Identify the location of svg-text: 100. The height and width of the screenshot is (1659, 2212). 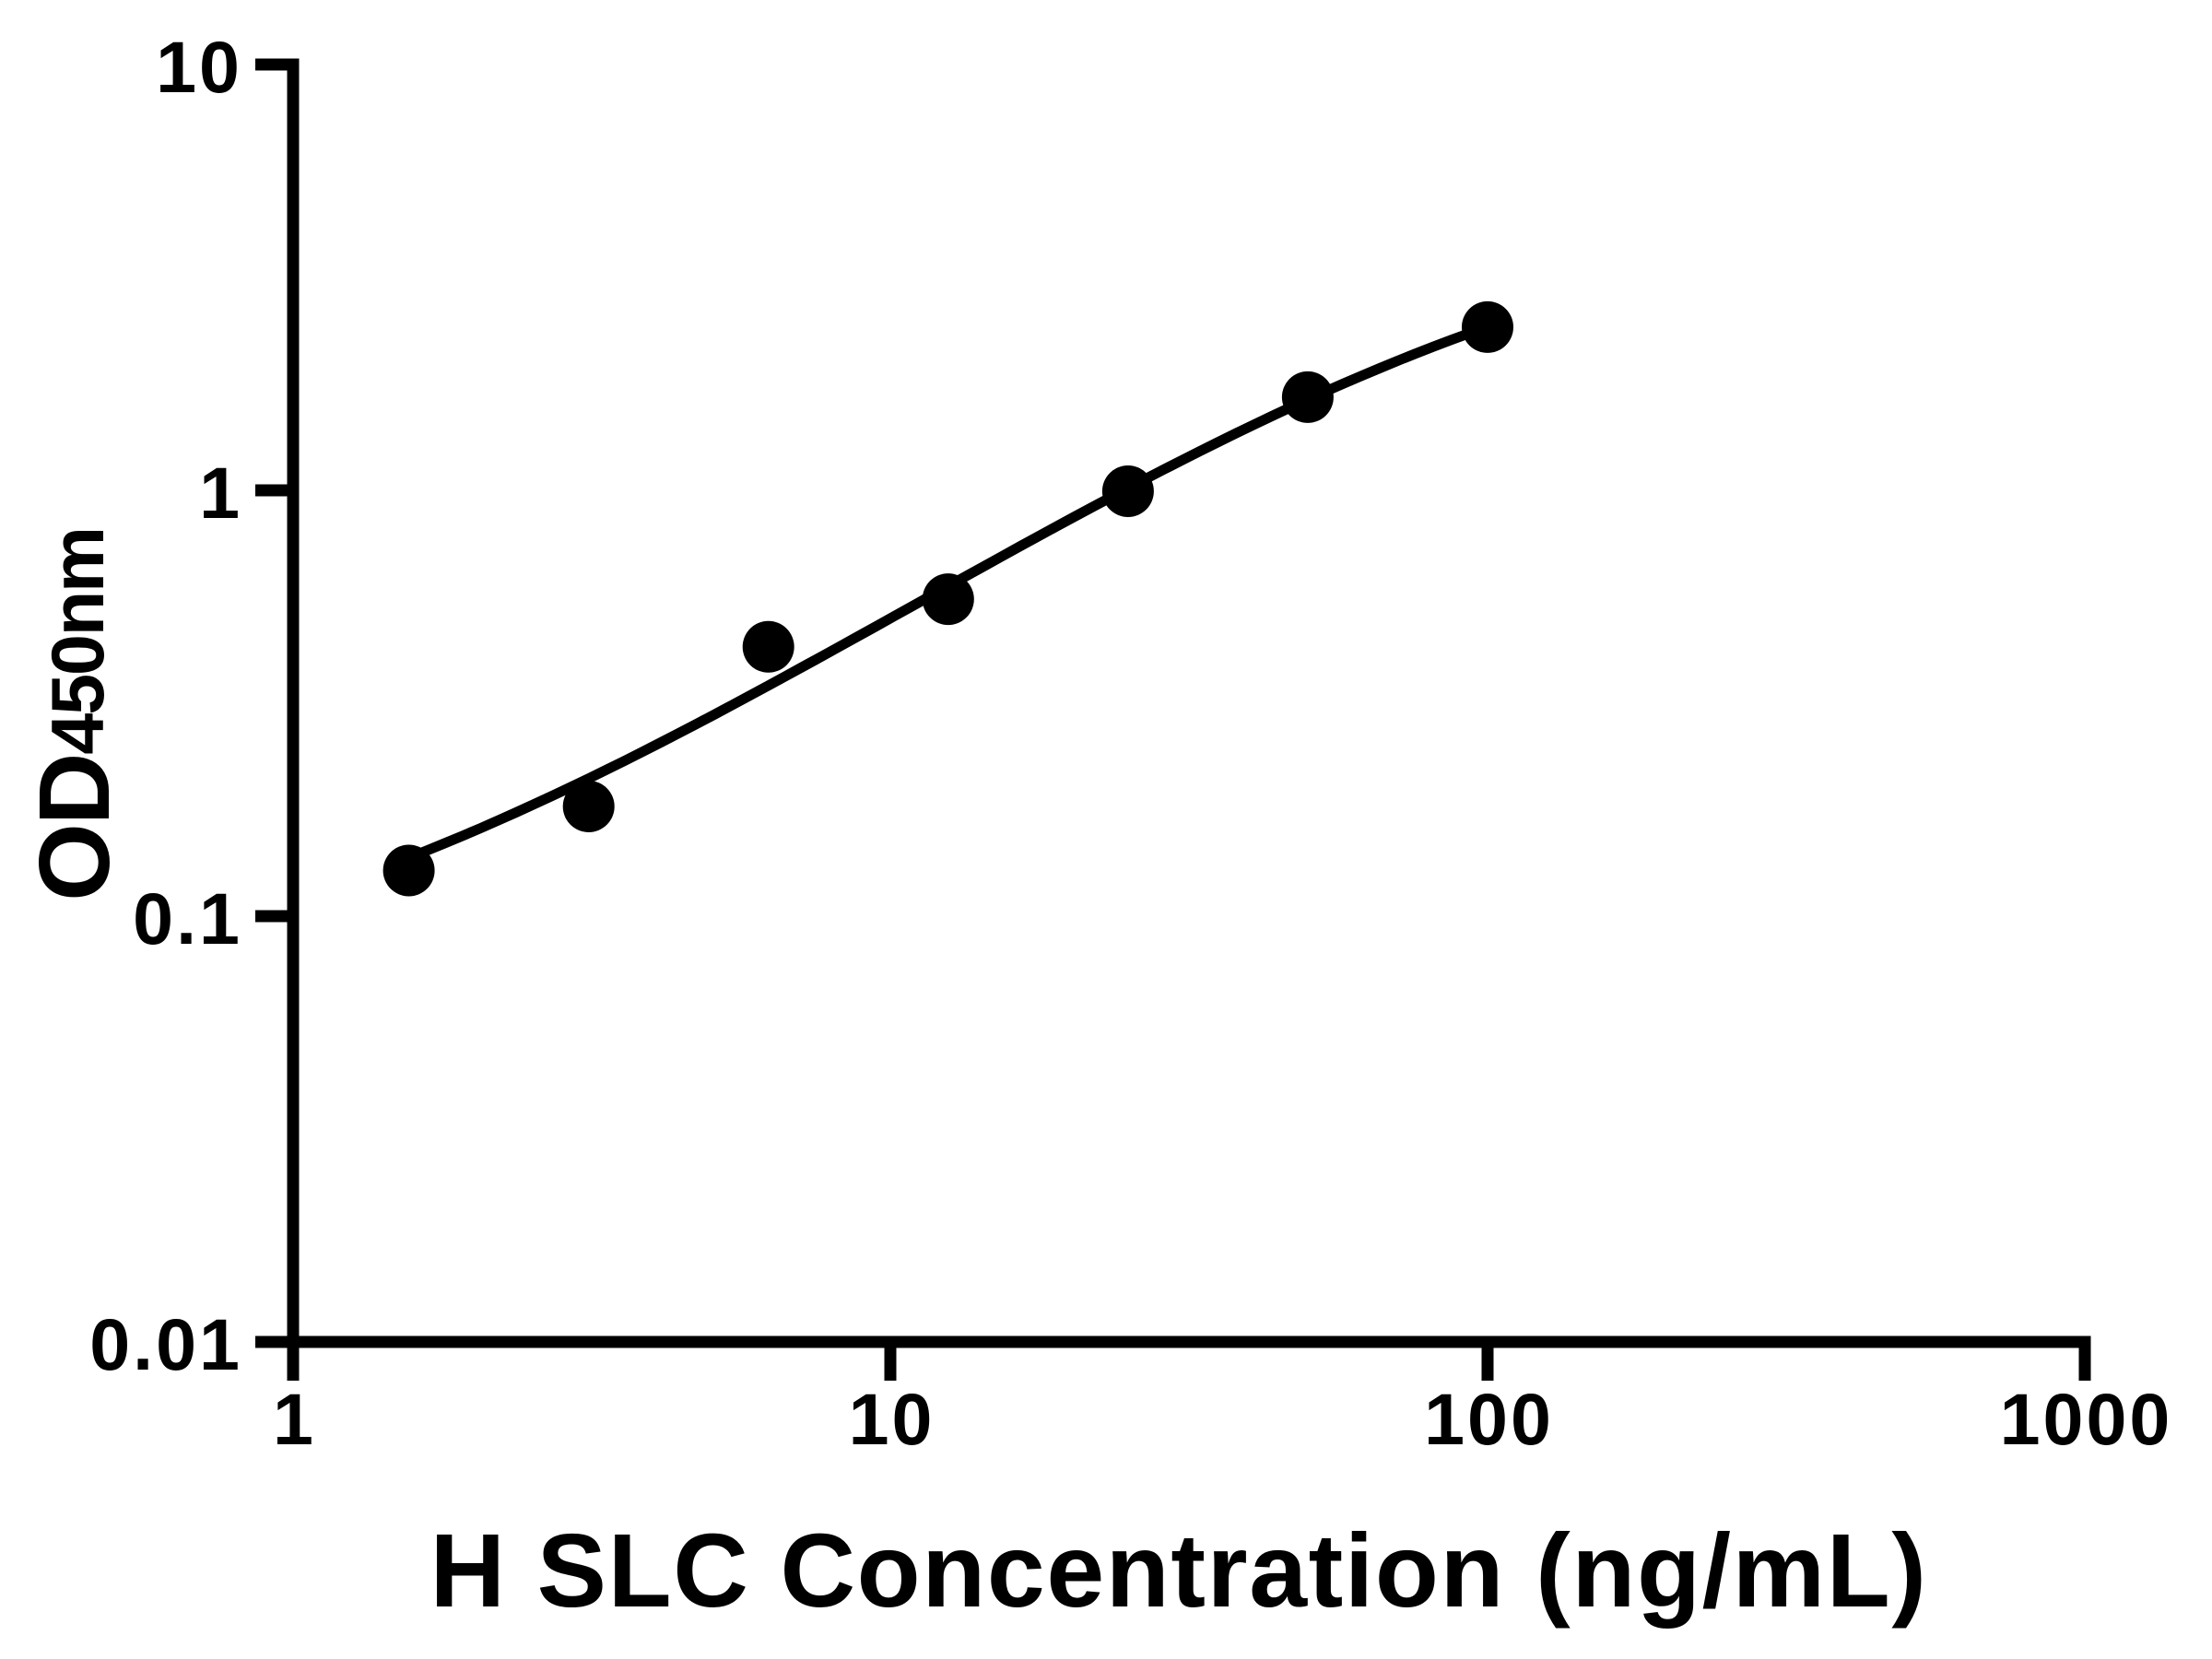
(1489, 1419).